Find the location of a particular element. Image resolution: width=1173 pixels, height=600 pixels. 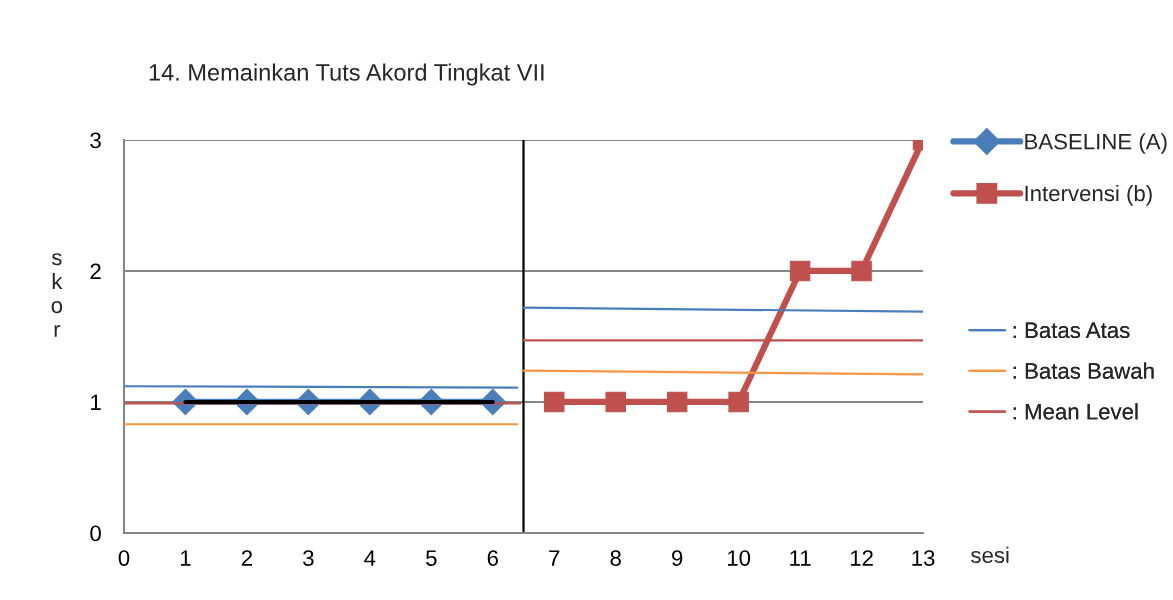

x-tick-label: 6 is located at coordinates (492, 558).